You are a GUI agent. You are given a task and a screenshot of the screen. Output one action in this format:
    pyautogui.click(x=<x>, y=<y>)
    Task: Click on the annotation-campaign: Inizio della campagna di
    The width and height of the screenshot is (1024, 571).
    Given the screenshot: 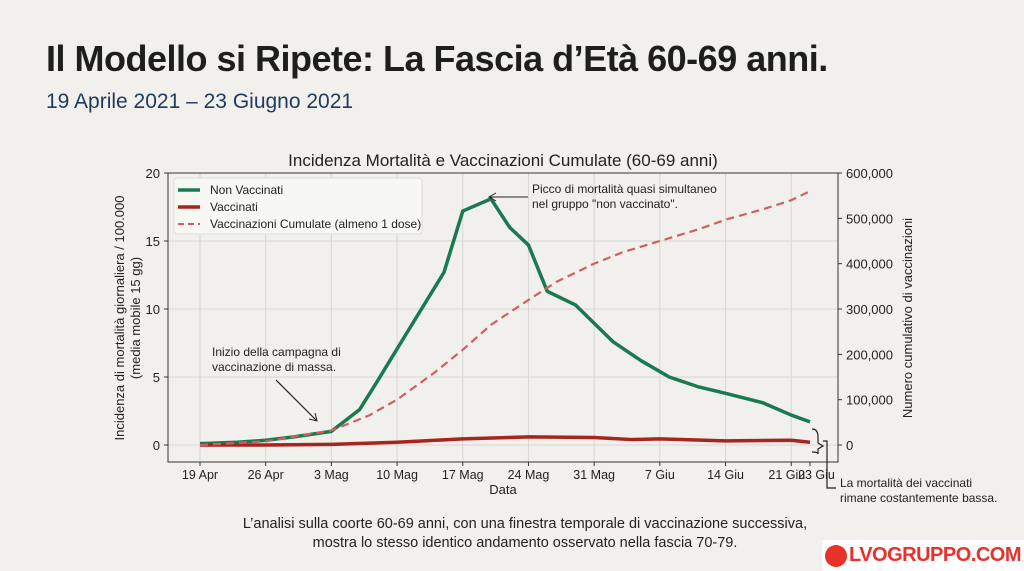 What is the action you would take?
    pyautogui.click(x=276, y=352)
    